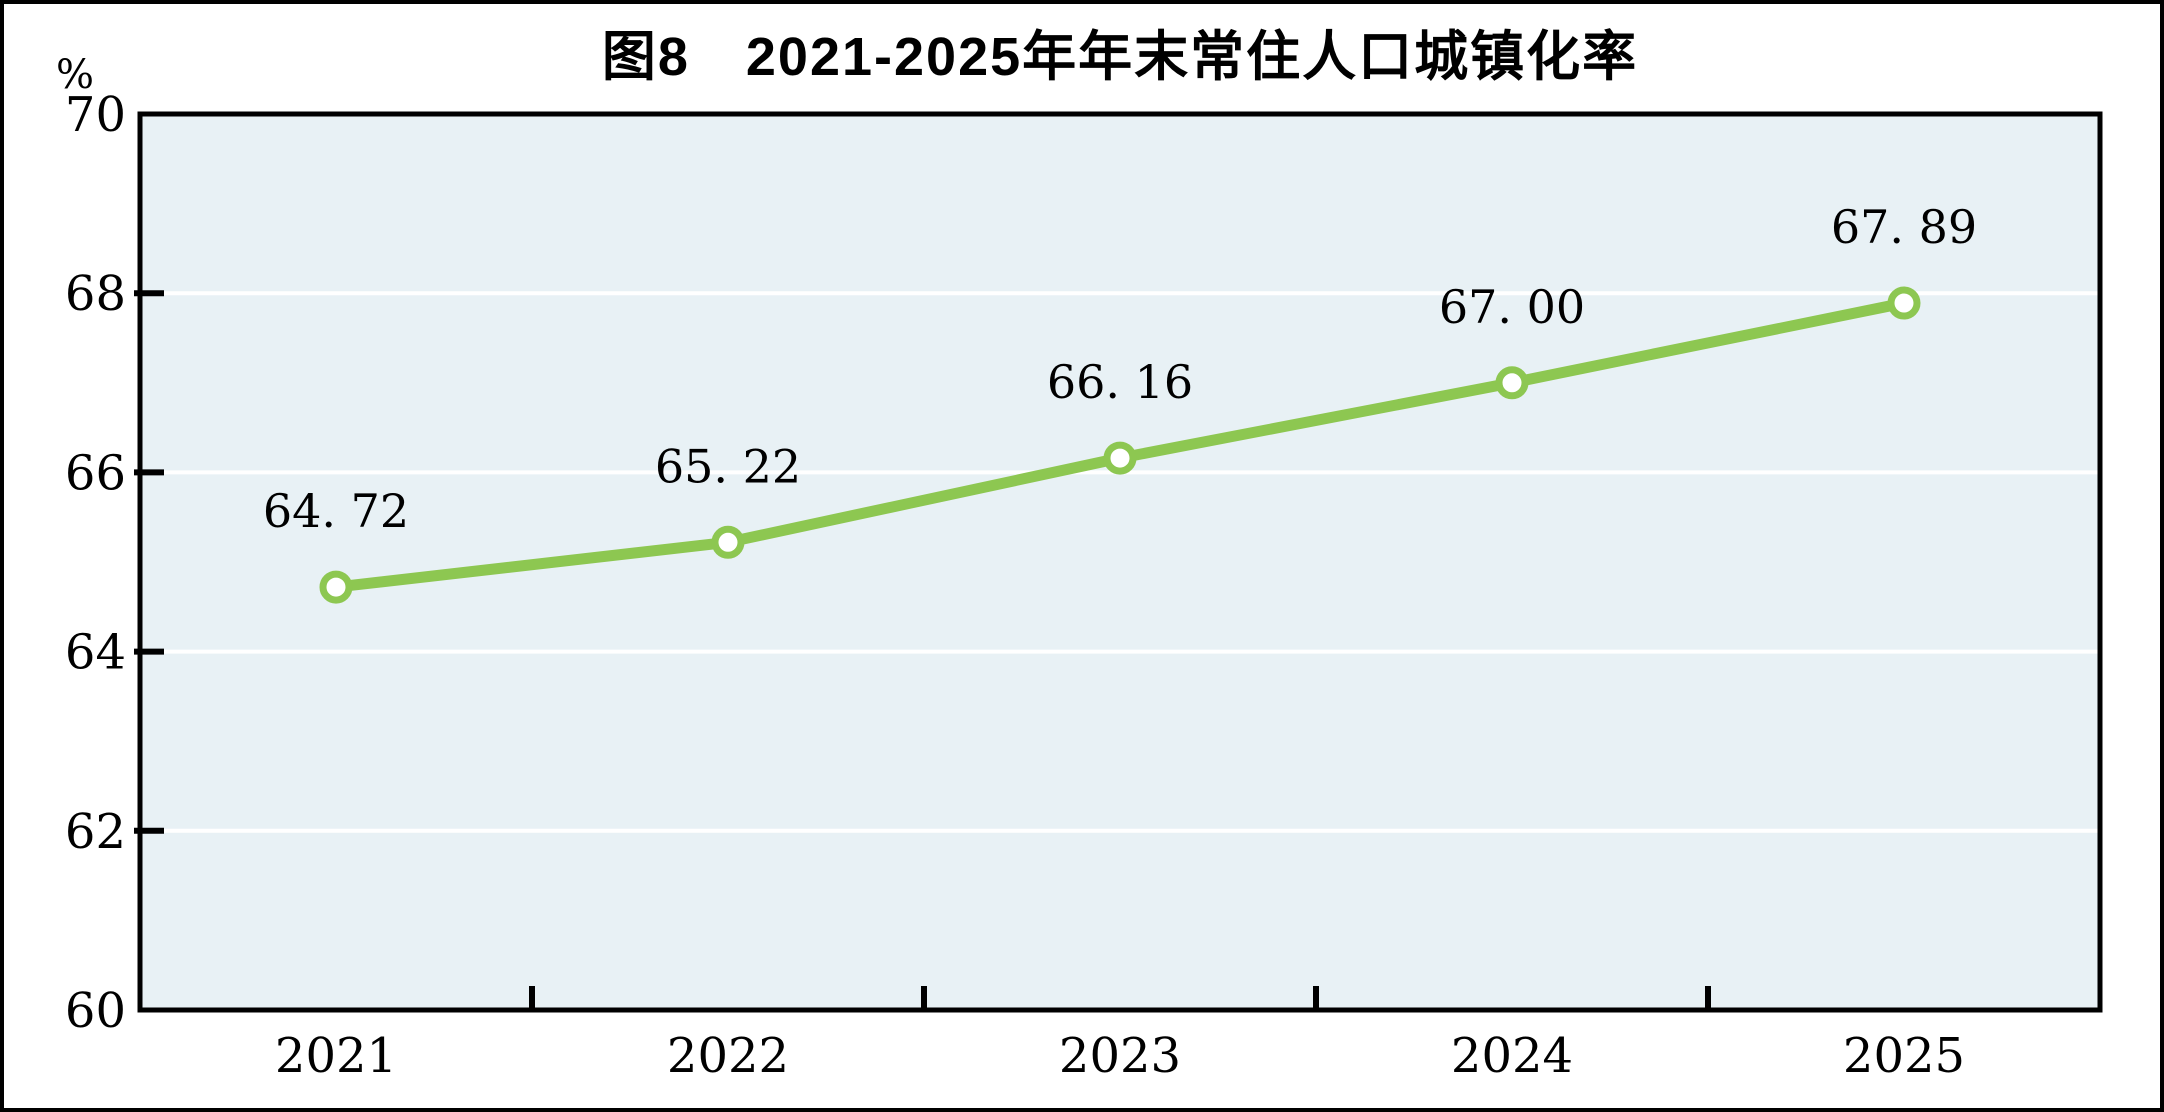 This screenshot has width=2164, height=1112. What do you see at coordinates (1120, 382) in the screenshot?
I see `data-label-2023: 66. 16` at bounding box center [1120, 382].